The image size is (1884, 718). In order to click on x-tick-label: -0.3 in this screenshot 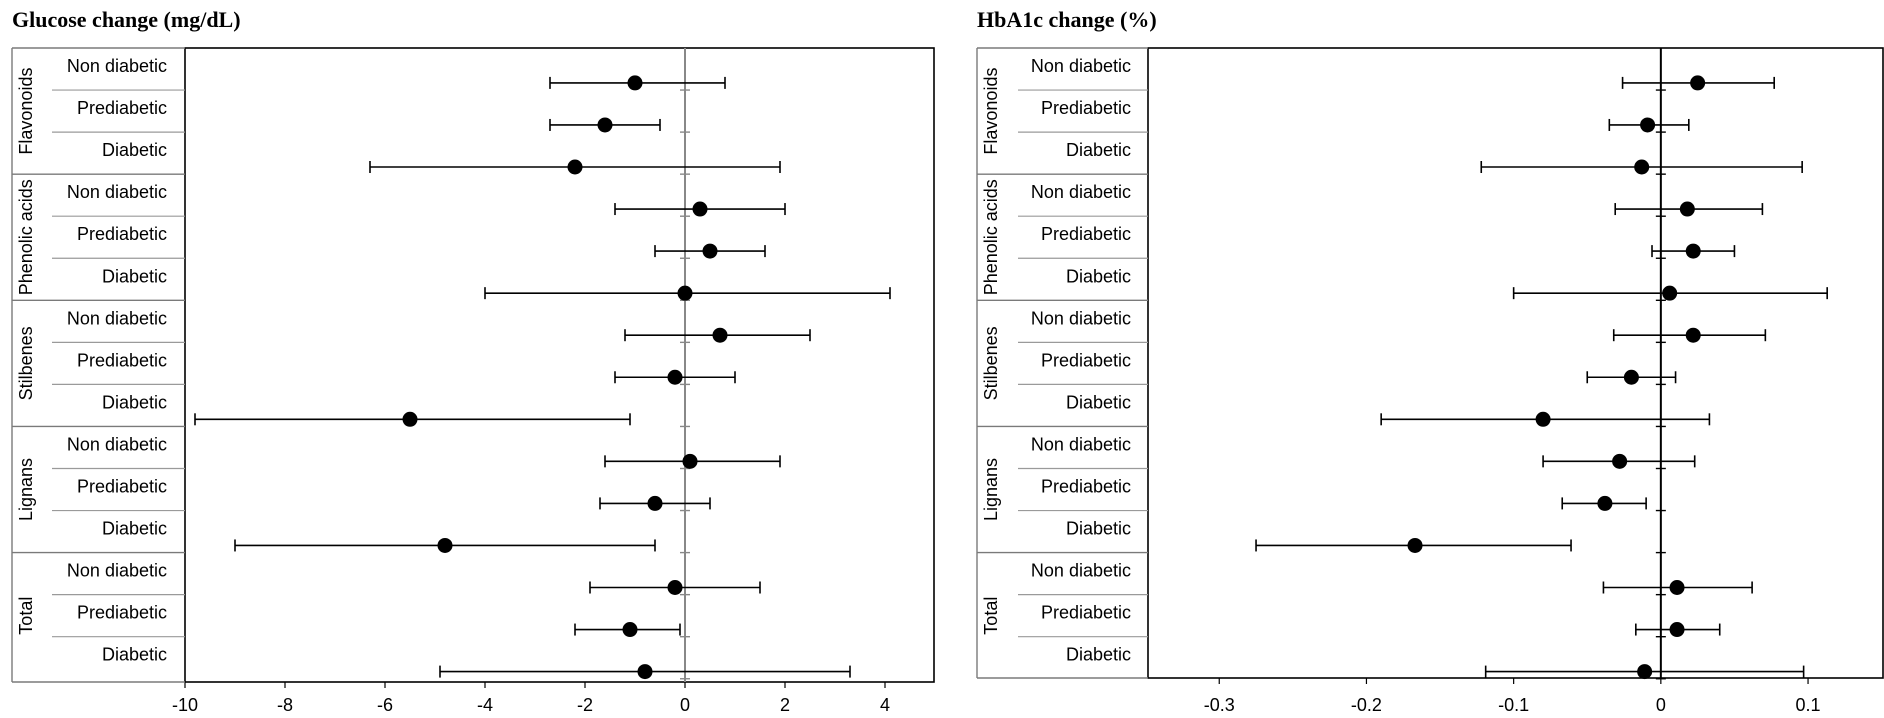, I will do `click(1219, 705)`.